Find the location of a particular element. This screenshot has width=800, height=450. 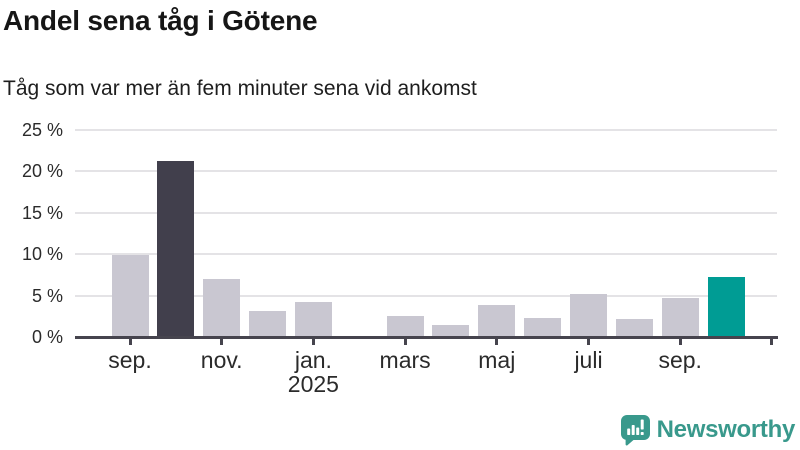

newsworthy-logo: Newsworthy is located at coordinates (708, 430).